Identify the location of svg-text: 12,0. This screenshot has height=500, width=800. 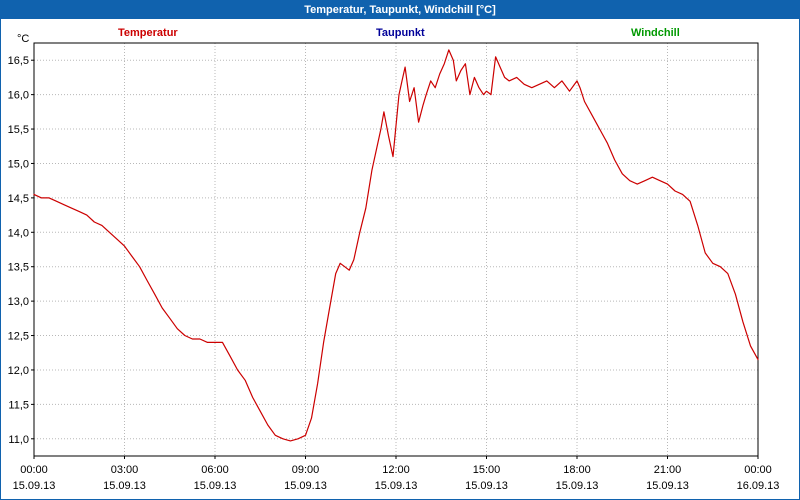
(18, 371).